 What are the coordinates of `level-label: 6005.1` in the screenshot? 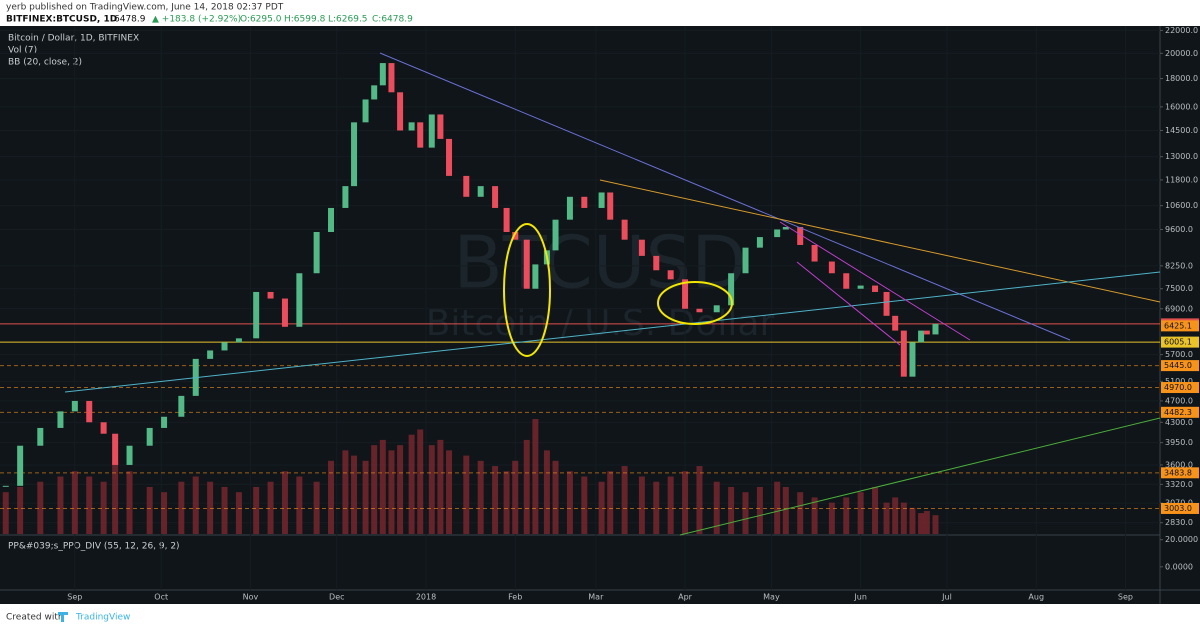 It's located at (1178, 342).